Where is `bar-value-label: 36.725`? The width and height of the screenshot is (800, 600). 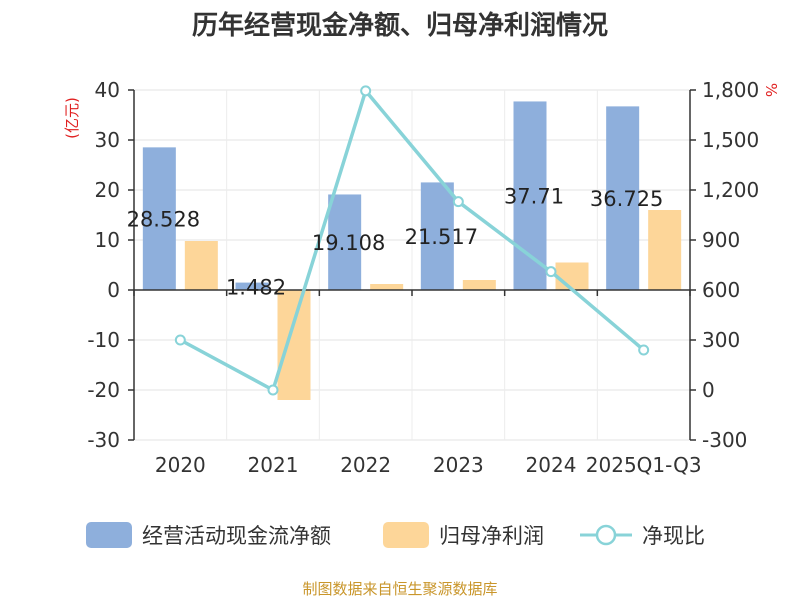
bar-value-label: 36.725 is located at coordinates (626, 199).